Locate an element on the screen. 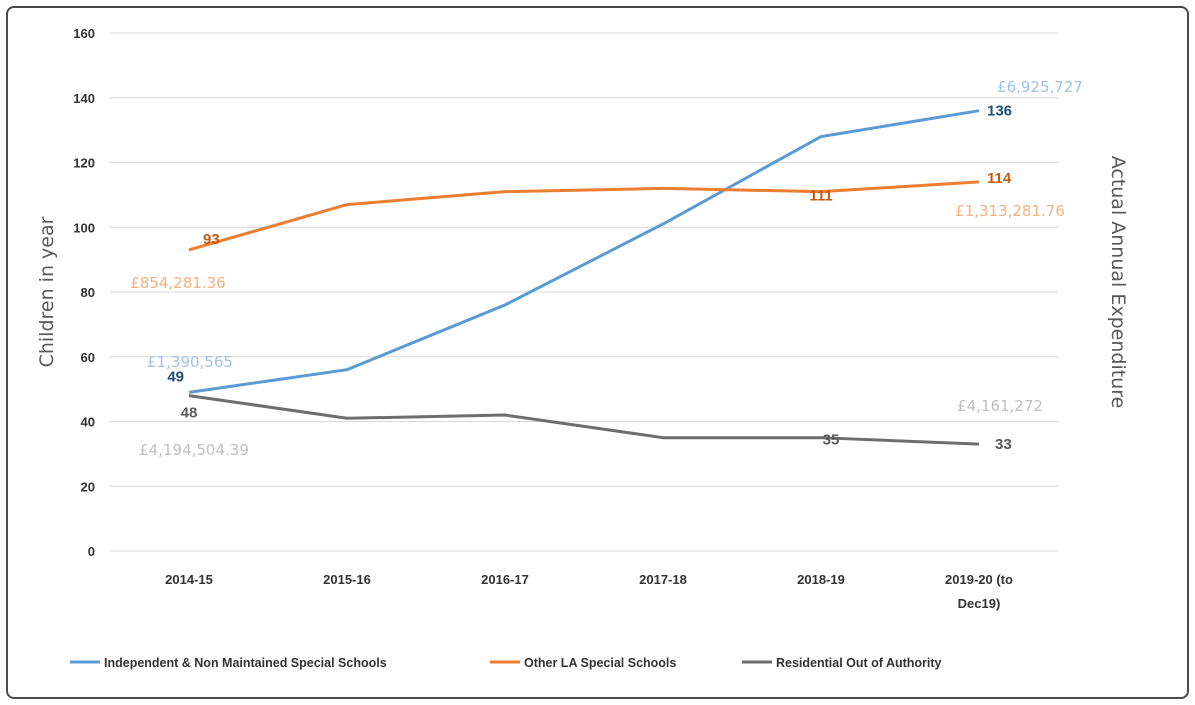  x-tick-label-line: Dec19) is located at coordinates (979, 603).